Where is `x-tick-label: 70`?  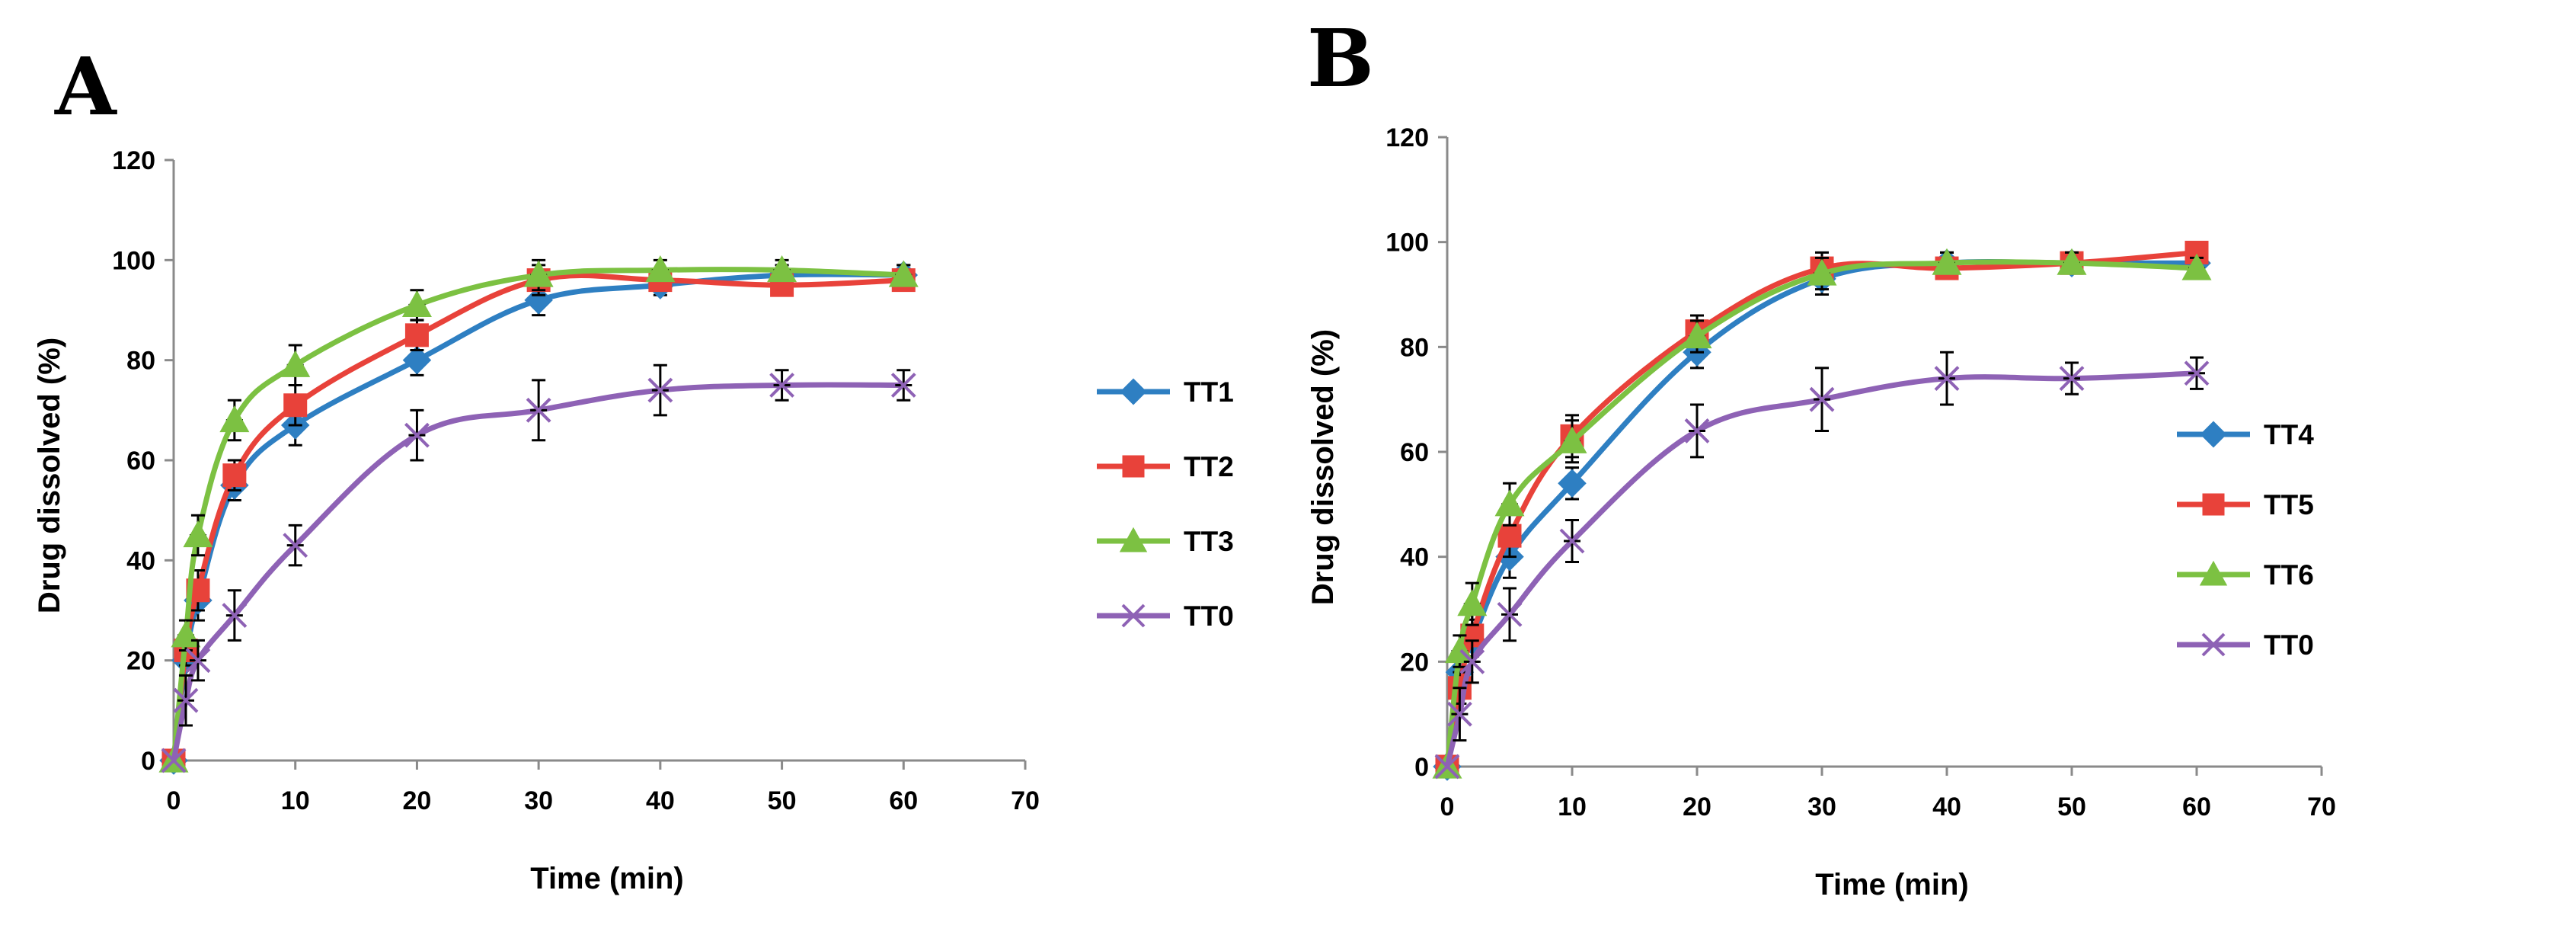
x-tick-label: 70 is located at coordinates (1025, 800).